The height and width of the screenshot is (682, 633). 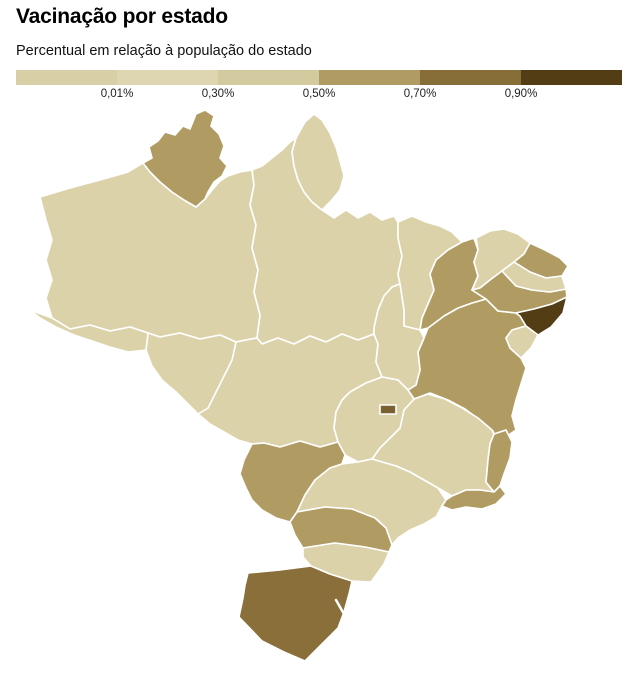 What do you see at coordinates (474, 498) in the screenshot?
I see `state-rj` at bounding box center [474, 498].